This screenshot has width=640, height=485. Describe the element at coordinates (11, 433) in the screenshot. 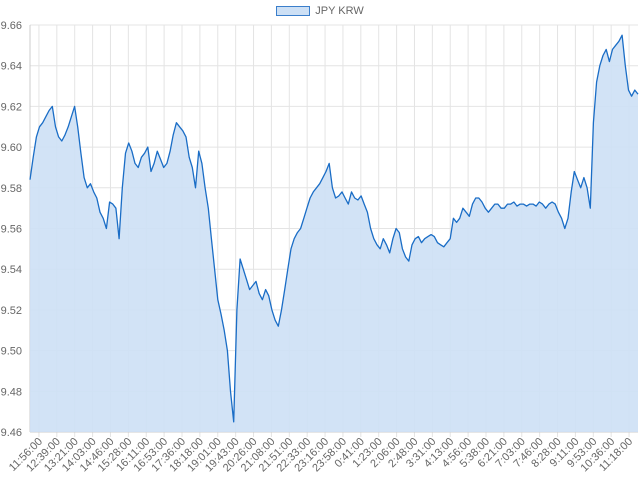

I see `y-tick-label: 9.46` at that location.